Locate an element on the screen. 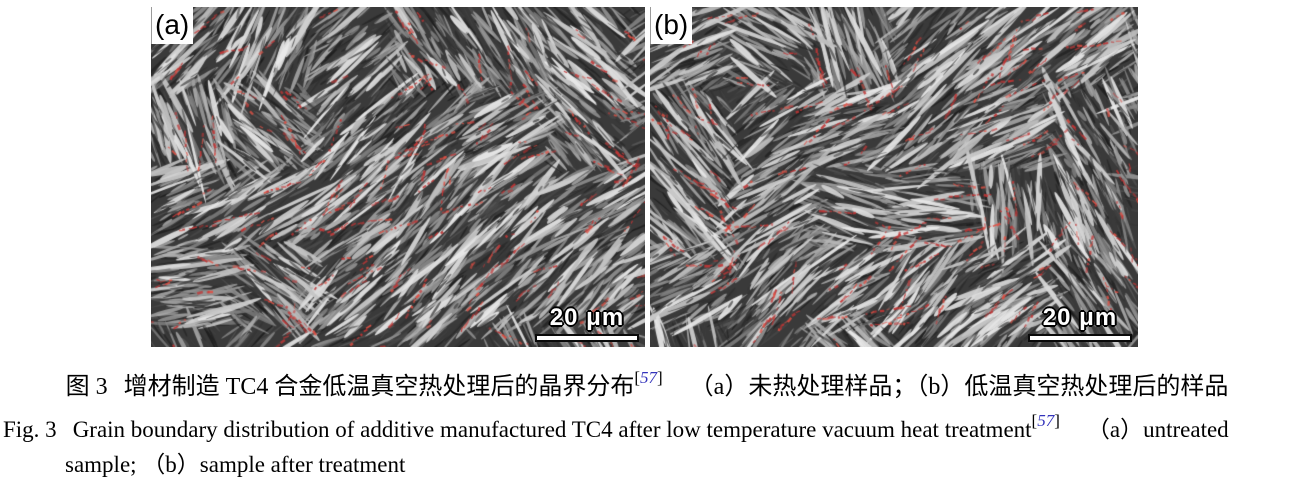 This screenshot has height=482, width=1294. scale-bar-a-text: 20 μm is located at coordinates (587, 317).